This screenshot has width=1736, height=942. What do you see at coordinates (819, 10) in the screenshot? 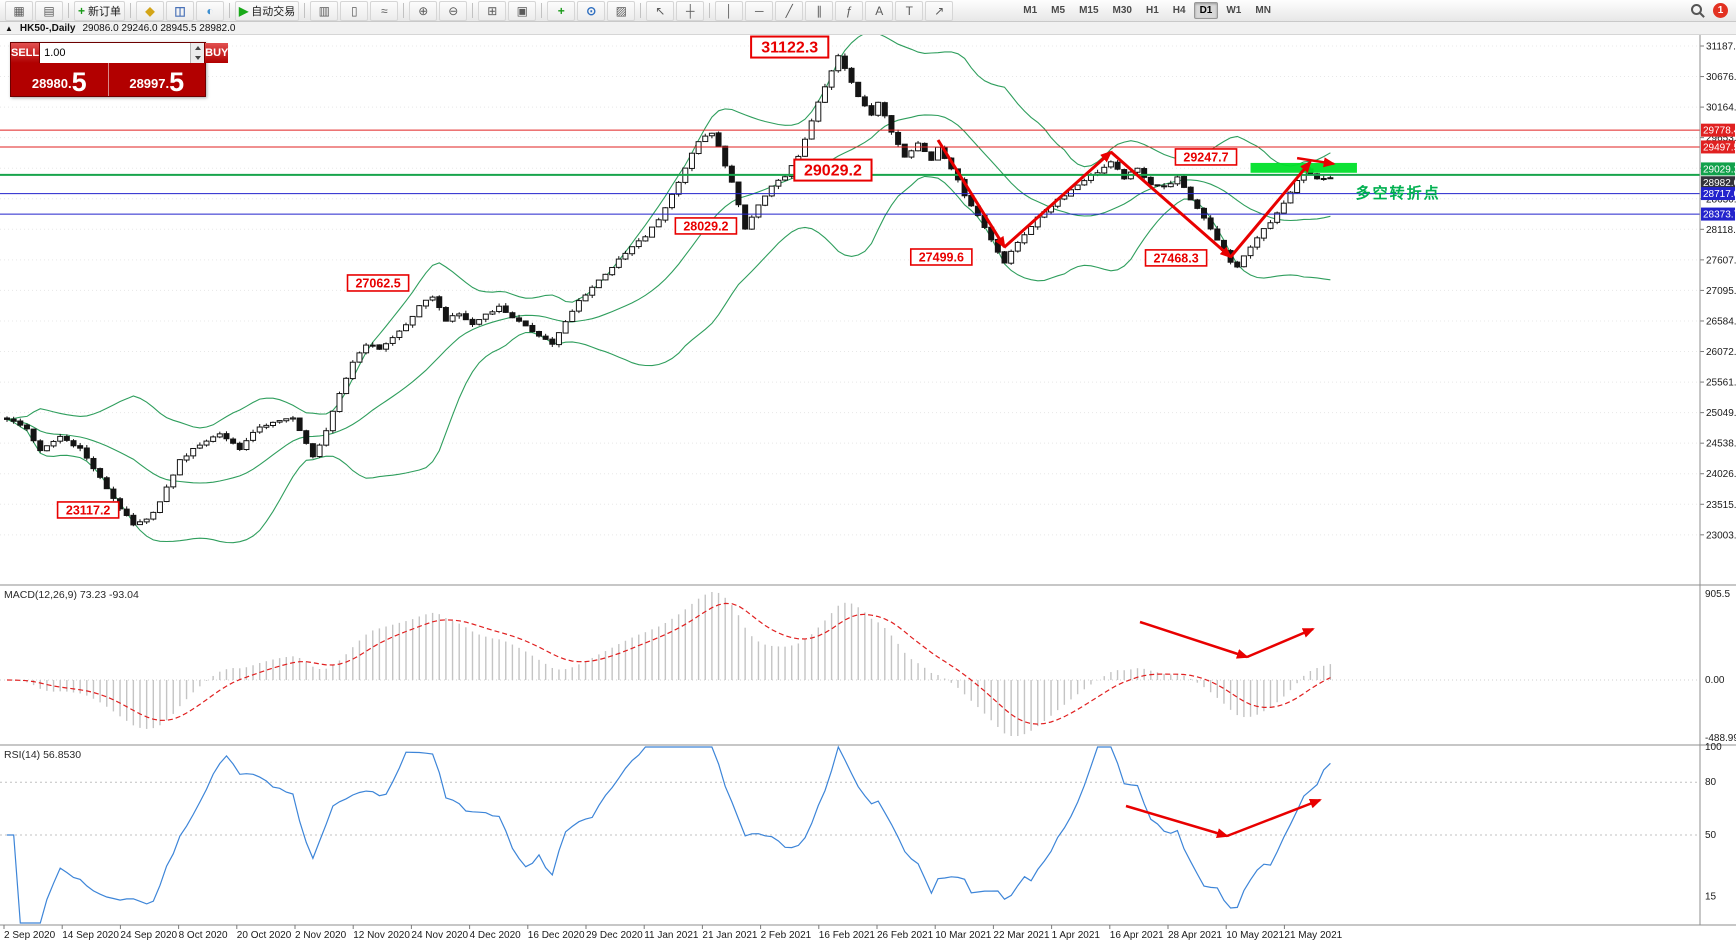
I see `channel-tool-button: ∥` at bounding box center [819, 10].